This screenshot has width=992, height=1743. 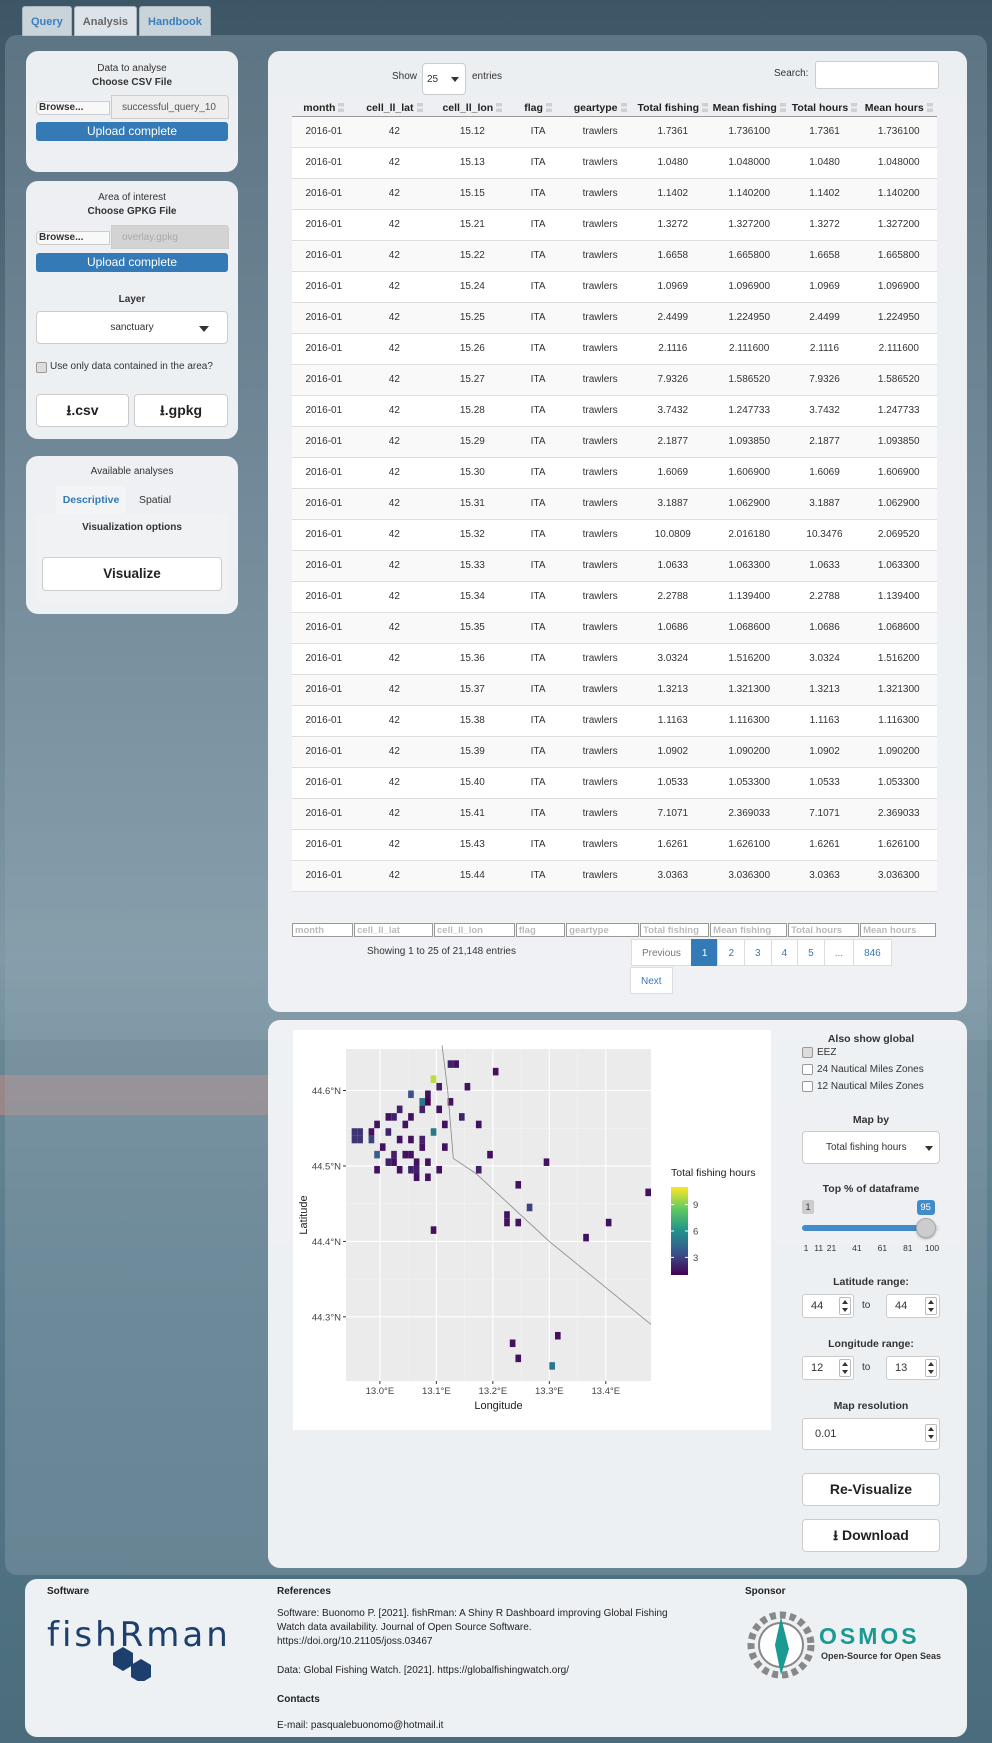 What do you see at coordinates (82, 410) in the screenshot?
I see `download-csv-button: ⭳.csv` at bounding box center [82, 410].